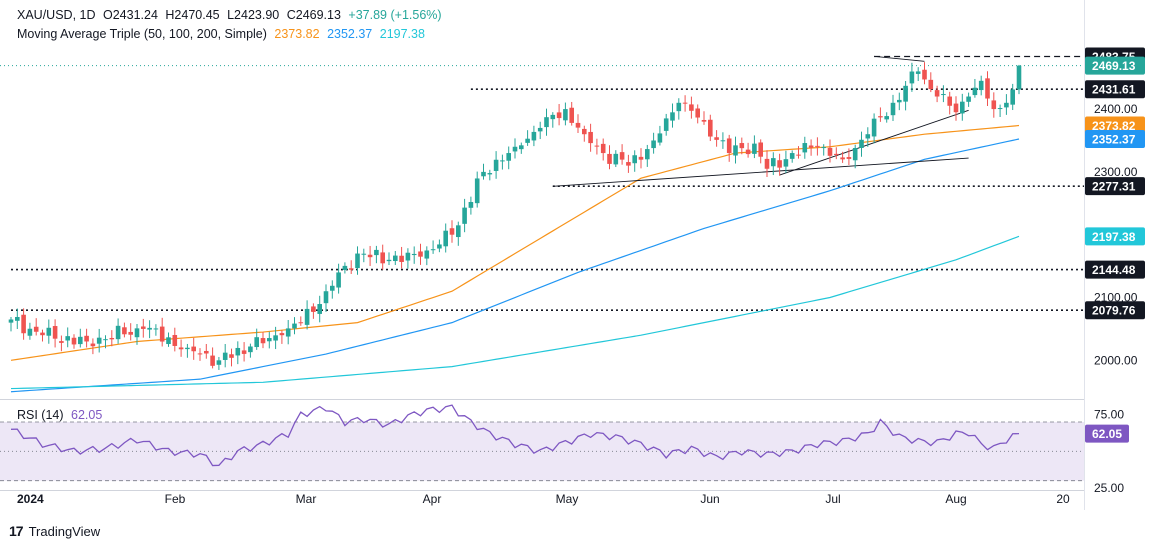 Image resolution: width=1156 pixels, height=550 pixels. I want to click on rsi-tick-label: 75.00, so click(1109, 415).